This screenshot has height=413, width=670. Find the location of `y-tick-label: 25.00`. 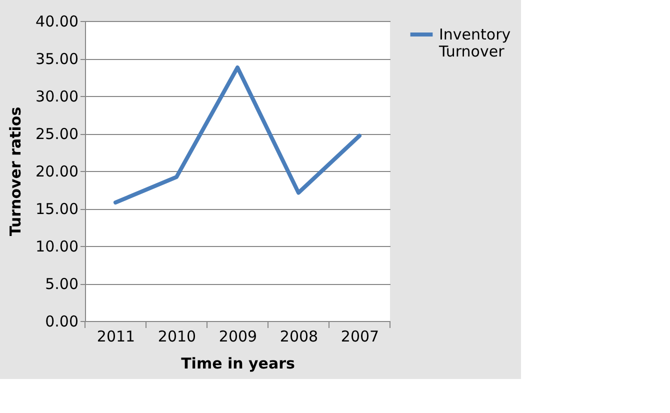

y-tick-label: 25.00 is located at coordinates (57, 134).